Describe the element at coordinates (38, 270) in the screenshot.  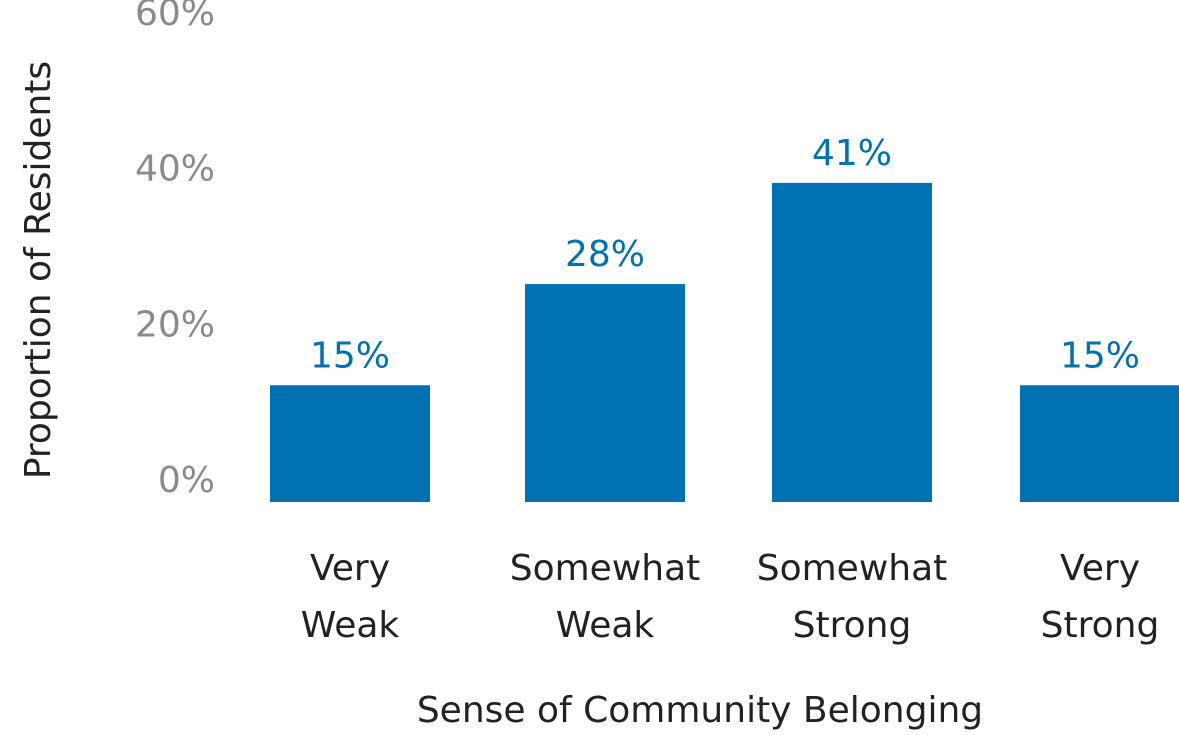
I see `y-axis-title: Proportion of Residents` at that location.